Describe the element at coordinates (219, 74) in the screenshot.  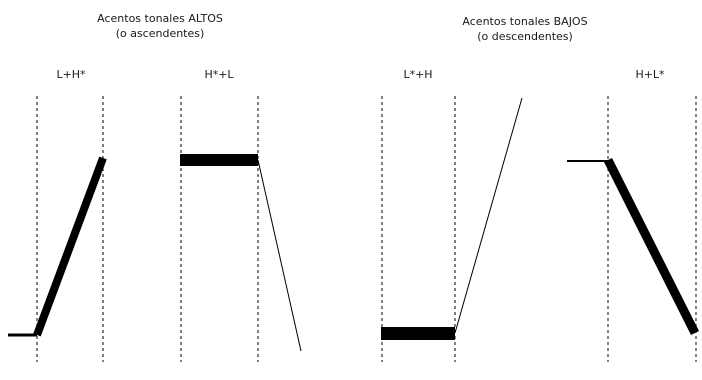
I see `accent-label-h-star-plus-l: H*+L` at that location.